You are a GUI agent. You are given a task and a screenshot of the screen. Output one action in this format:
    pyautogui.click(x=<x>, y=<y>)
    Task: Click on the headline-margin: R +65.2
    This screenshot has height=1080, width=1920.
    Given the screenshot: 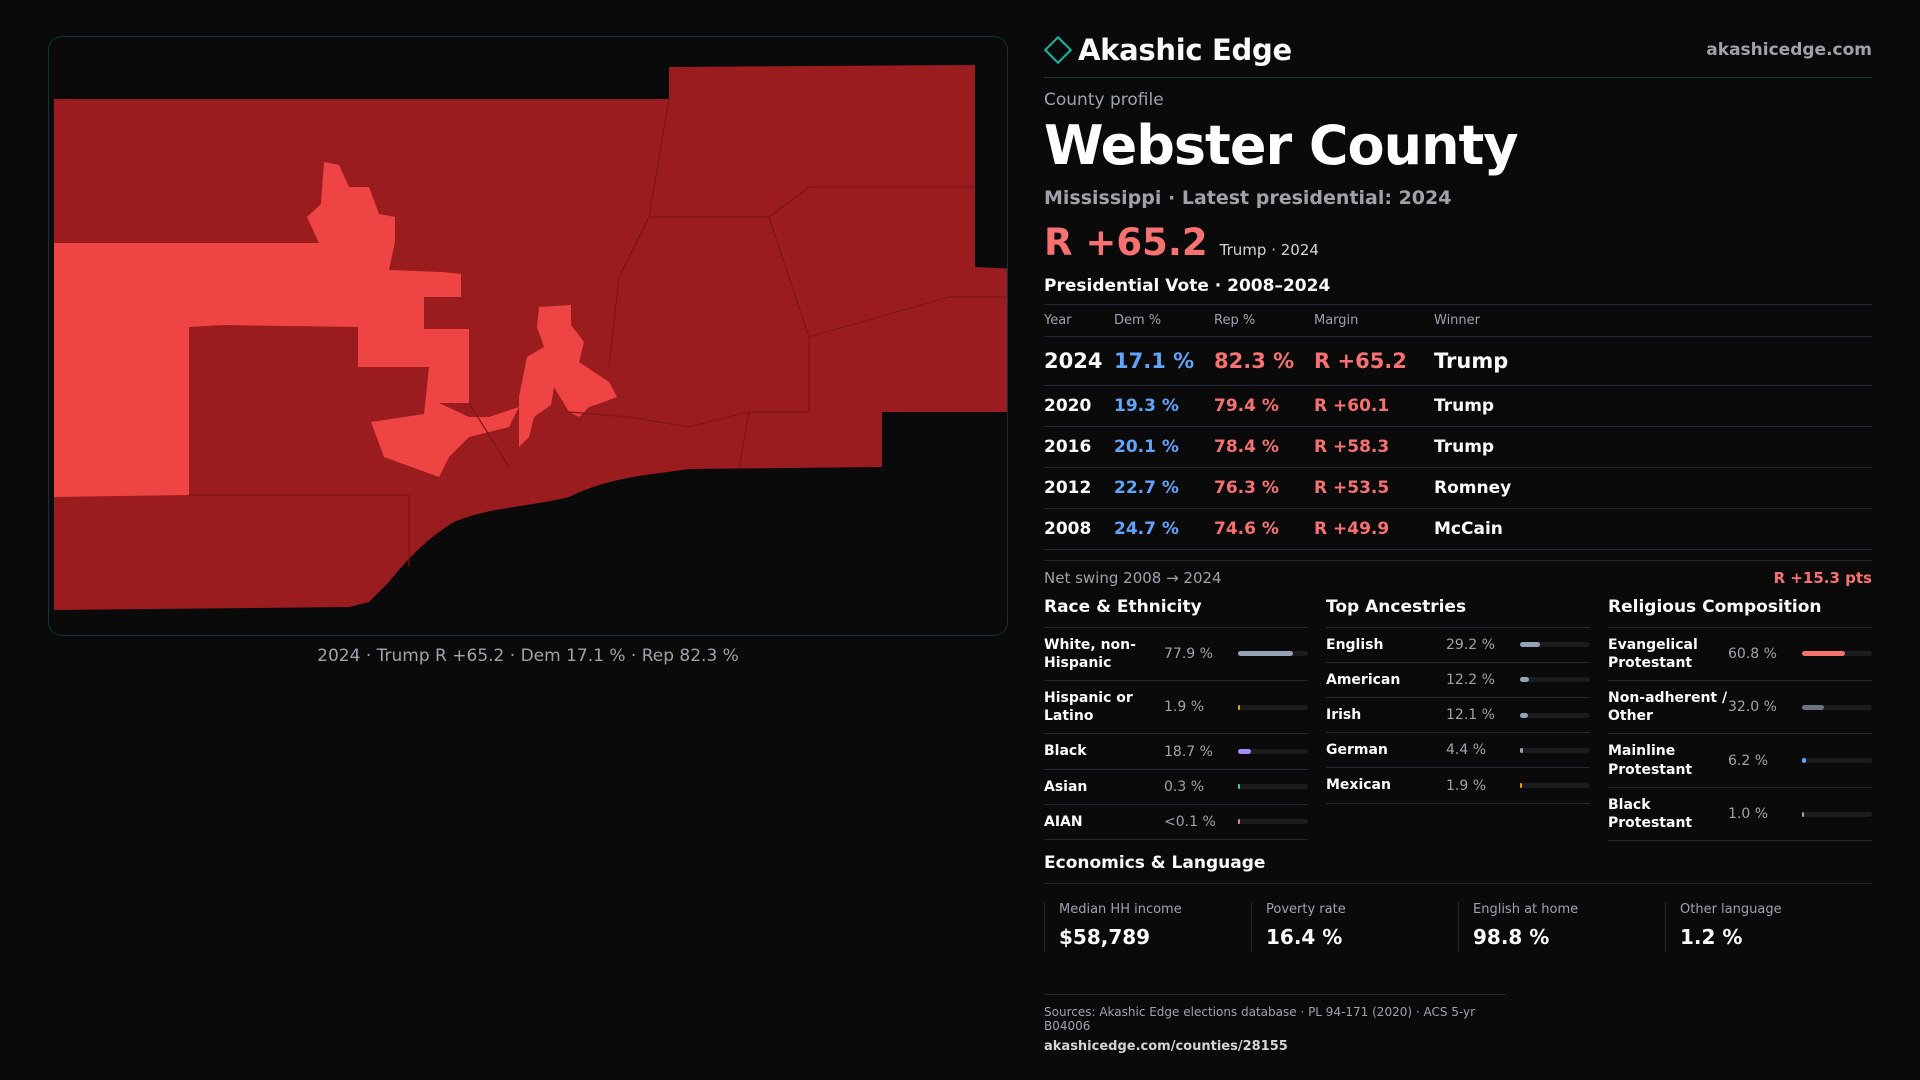 What is the action you would take?
    pyautogui.click(x=1126, y=242)
    